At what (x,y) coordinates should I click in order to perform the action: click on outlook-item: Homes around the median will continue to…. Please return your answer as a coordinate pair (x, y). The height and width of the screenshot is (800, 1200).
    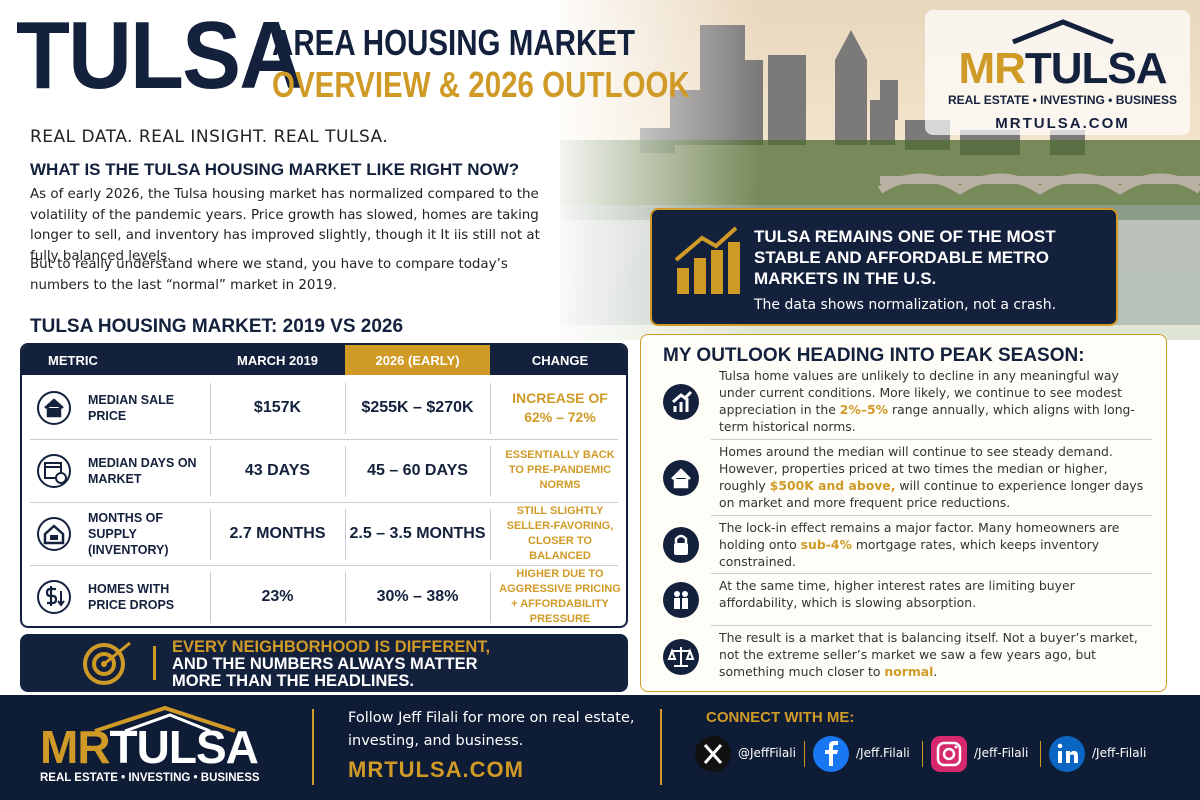
    Looking at the image, I should click on (934, 477).